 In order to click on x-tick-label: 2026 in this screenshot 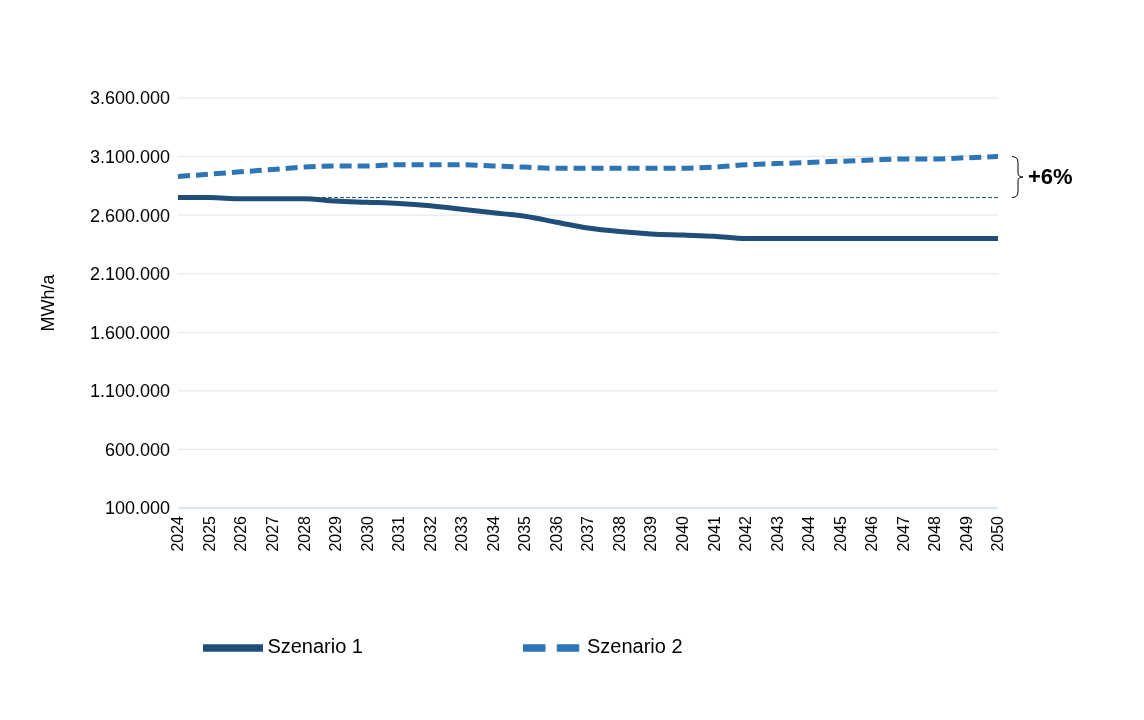, I will do `click(241, 533)`.